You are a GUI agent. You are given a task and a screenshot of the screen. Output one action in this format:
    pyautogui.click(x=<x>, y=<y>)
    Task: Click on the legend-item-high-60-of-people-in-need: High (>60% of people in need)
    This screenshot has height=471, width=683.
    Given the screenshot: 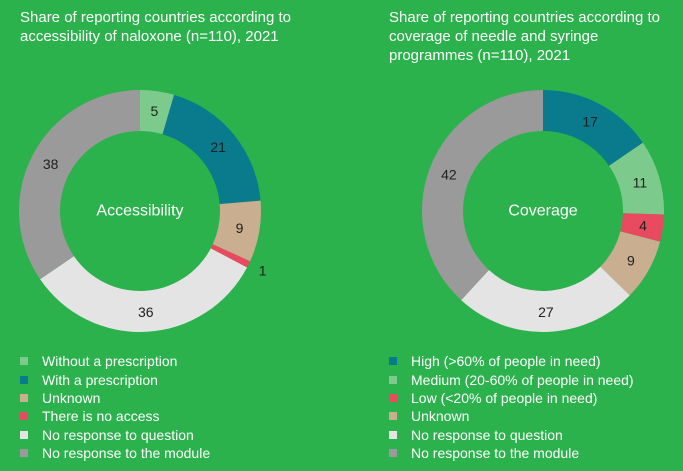 What is the action you would take?
    pyautogui.click(x=511, y=361)
    